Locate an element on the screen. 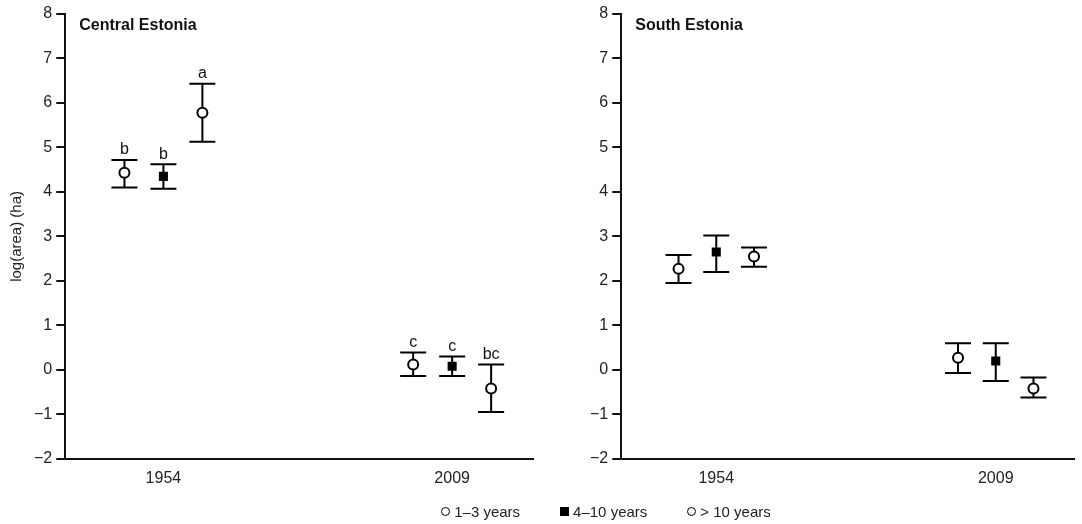 This screenshot has height=524, width=1082. chart-title: Central Estonia is located at coordinates (138, 24).